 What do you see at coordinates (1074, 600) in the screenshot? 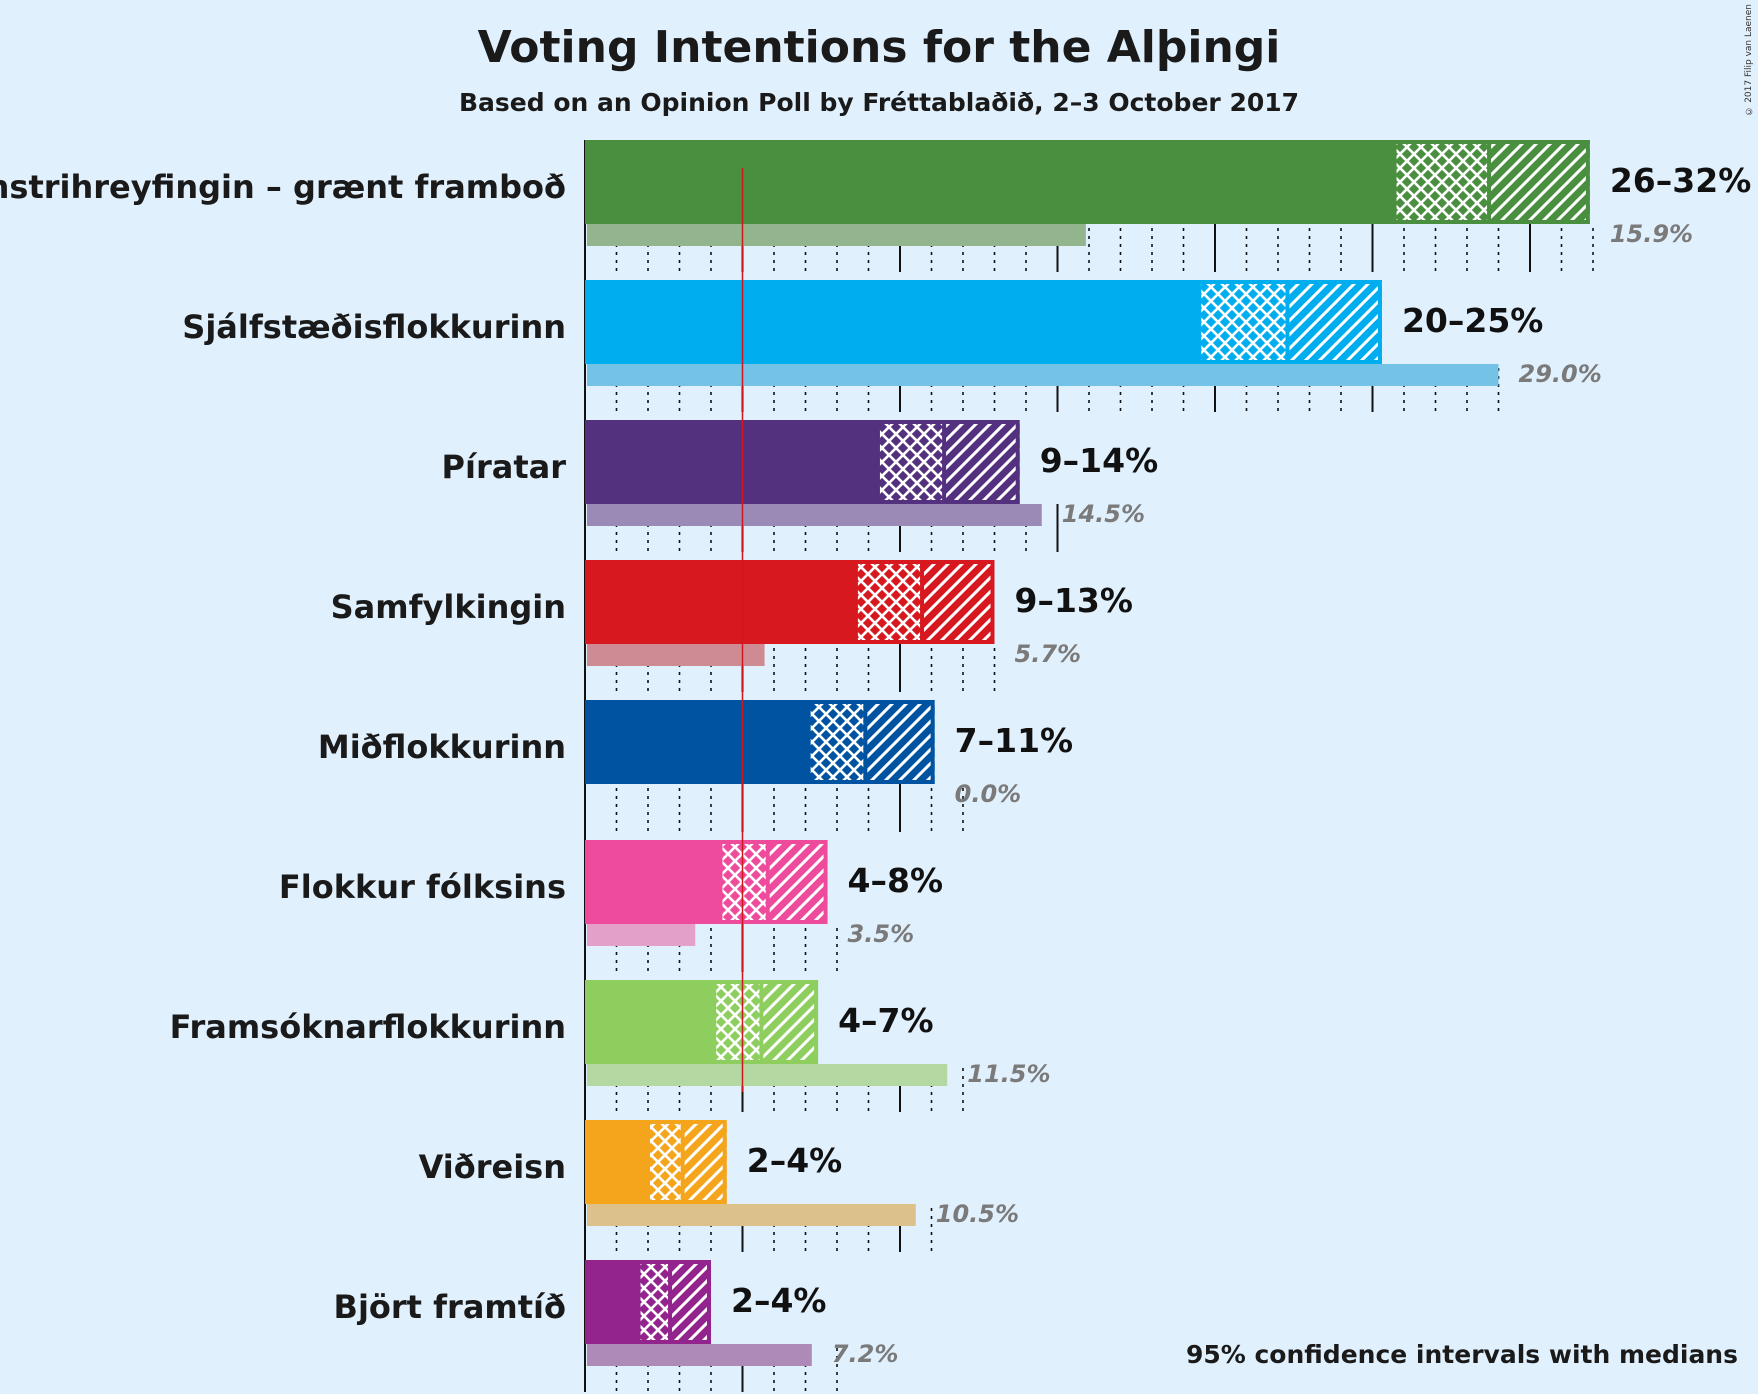
I see `range-label: 9–13%` at bounding box center [1074, 600].